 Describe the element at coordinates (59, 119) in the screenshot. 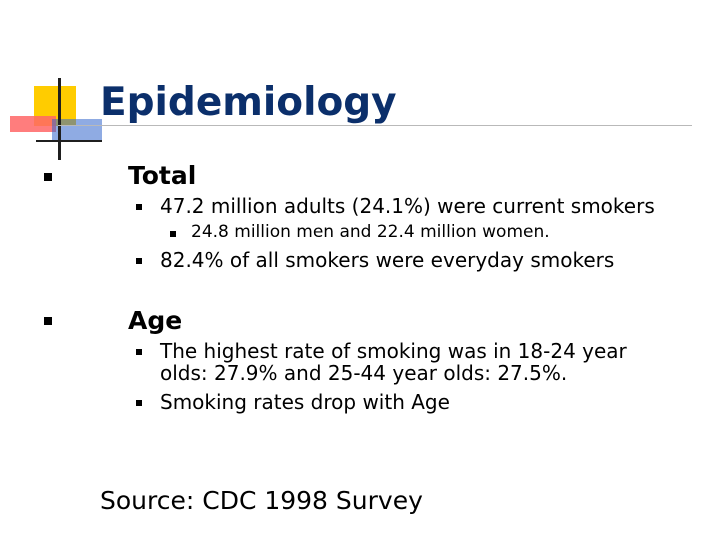

I see `logo-vertical-line` at that location.